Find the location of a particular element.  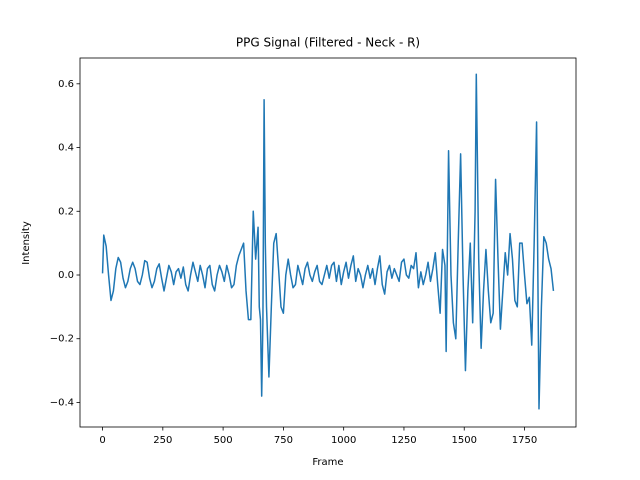

x-tick-label: 500 is located at coordinates (223, 440).